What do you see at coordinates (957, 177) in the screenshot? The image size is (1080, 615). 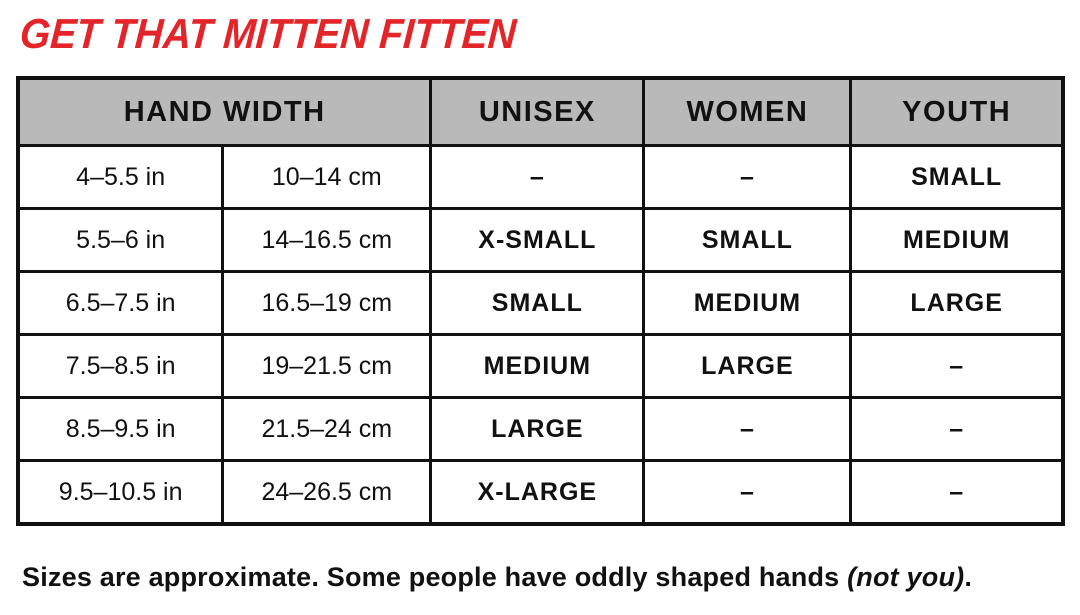 I see `cell-youth-size: SMALL` at bounding box center [957, 177].